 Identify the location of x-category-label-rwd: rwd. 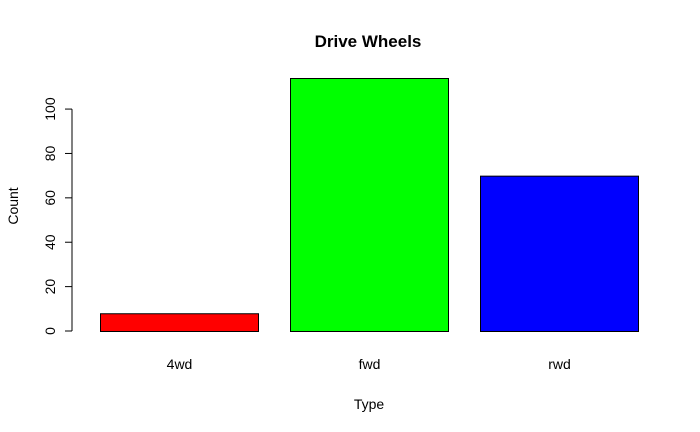
(559, 364).